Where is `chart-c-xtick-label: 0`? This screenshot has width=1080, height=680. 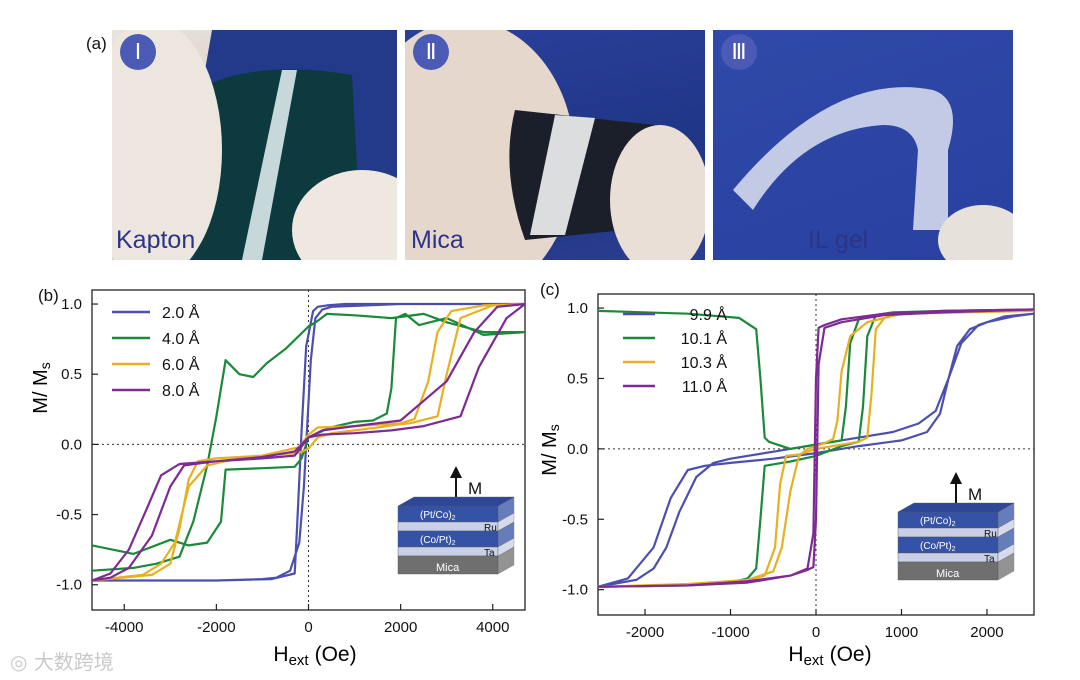
chart-c-xtick-label: 0 is located at coordinates (816, 632).